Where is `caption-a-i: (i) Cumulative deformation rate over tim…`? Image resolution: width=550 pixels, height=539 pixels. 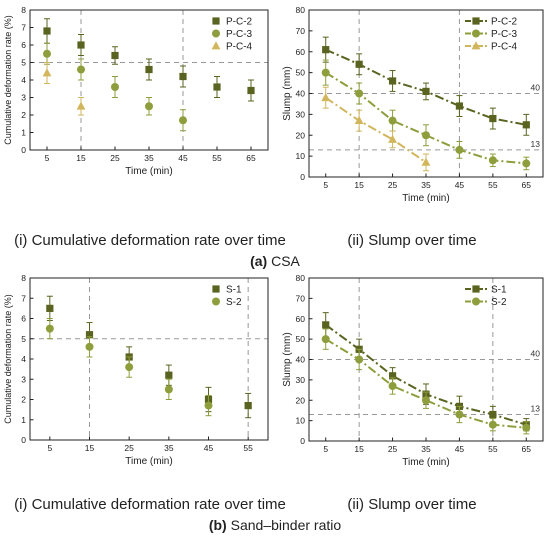
caption-a-i: (i) Cumulative deformation rate over tim… is located at coordinates (150, 240).